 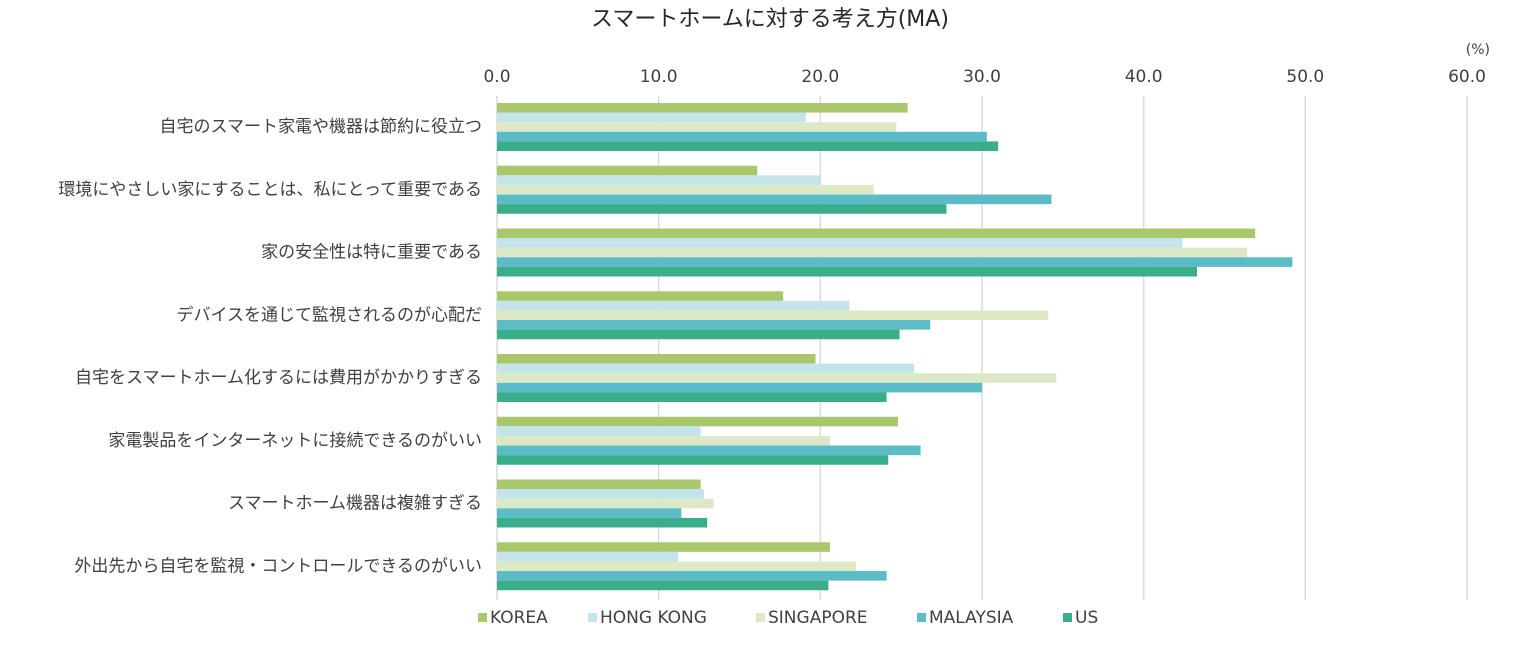 I want to click on legend-label: US, so click(x=1086, y=618).